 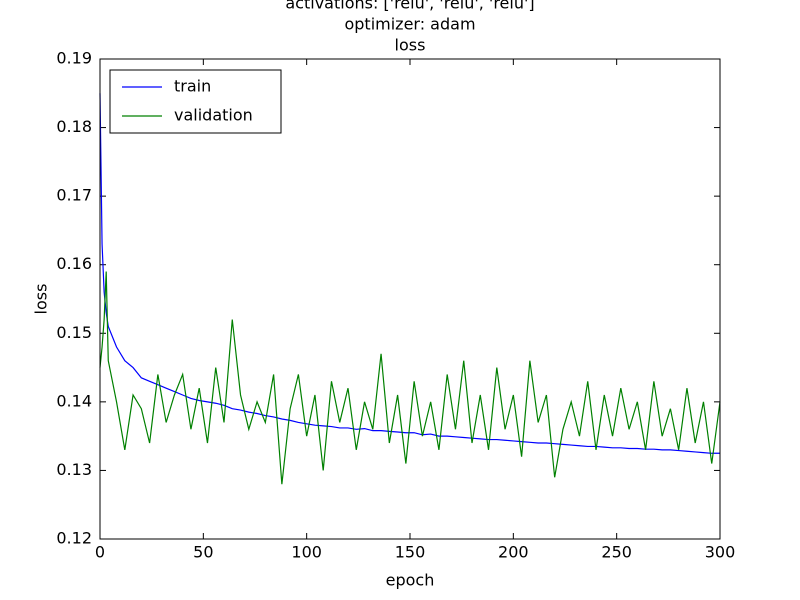 I want to click on x-tick-label: 150, so click(x=410, y=552).